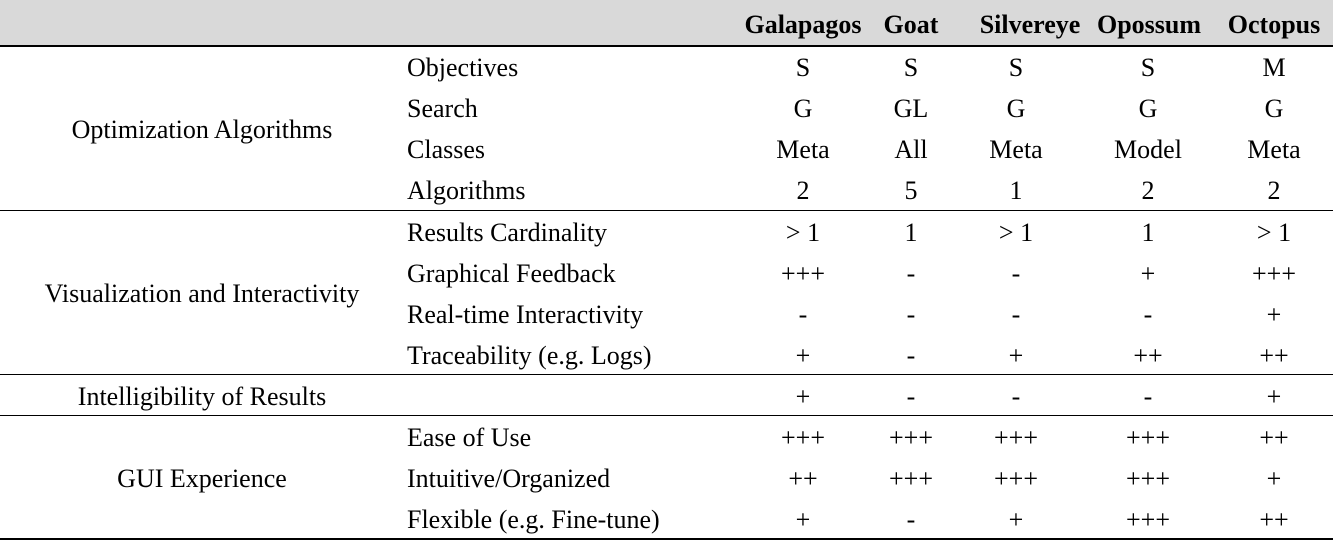 This screenshot has height=542, width=1333. I want to click on header-band, so click(666, 23).